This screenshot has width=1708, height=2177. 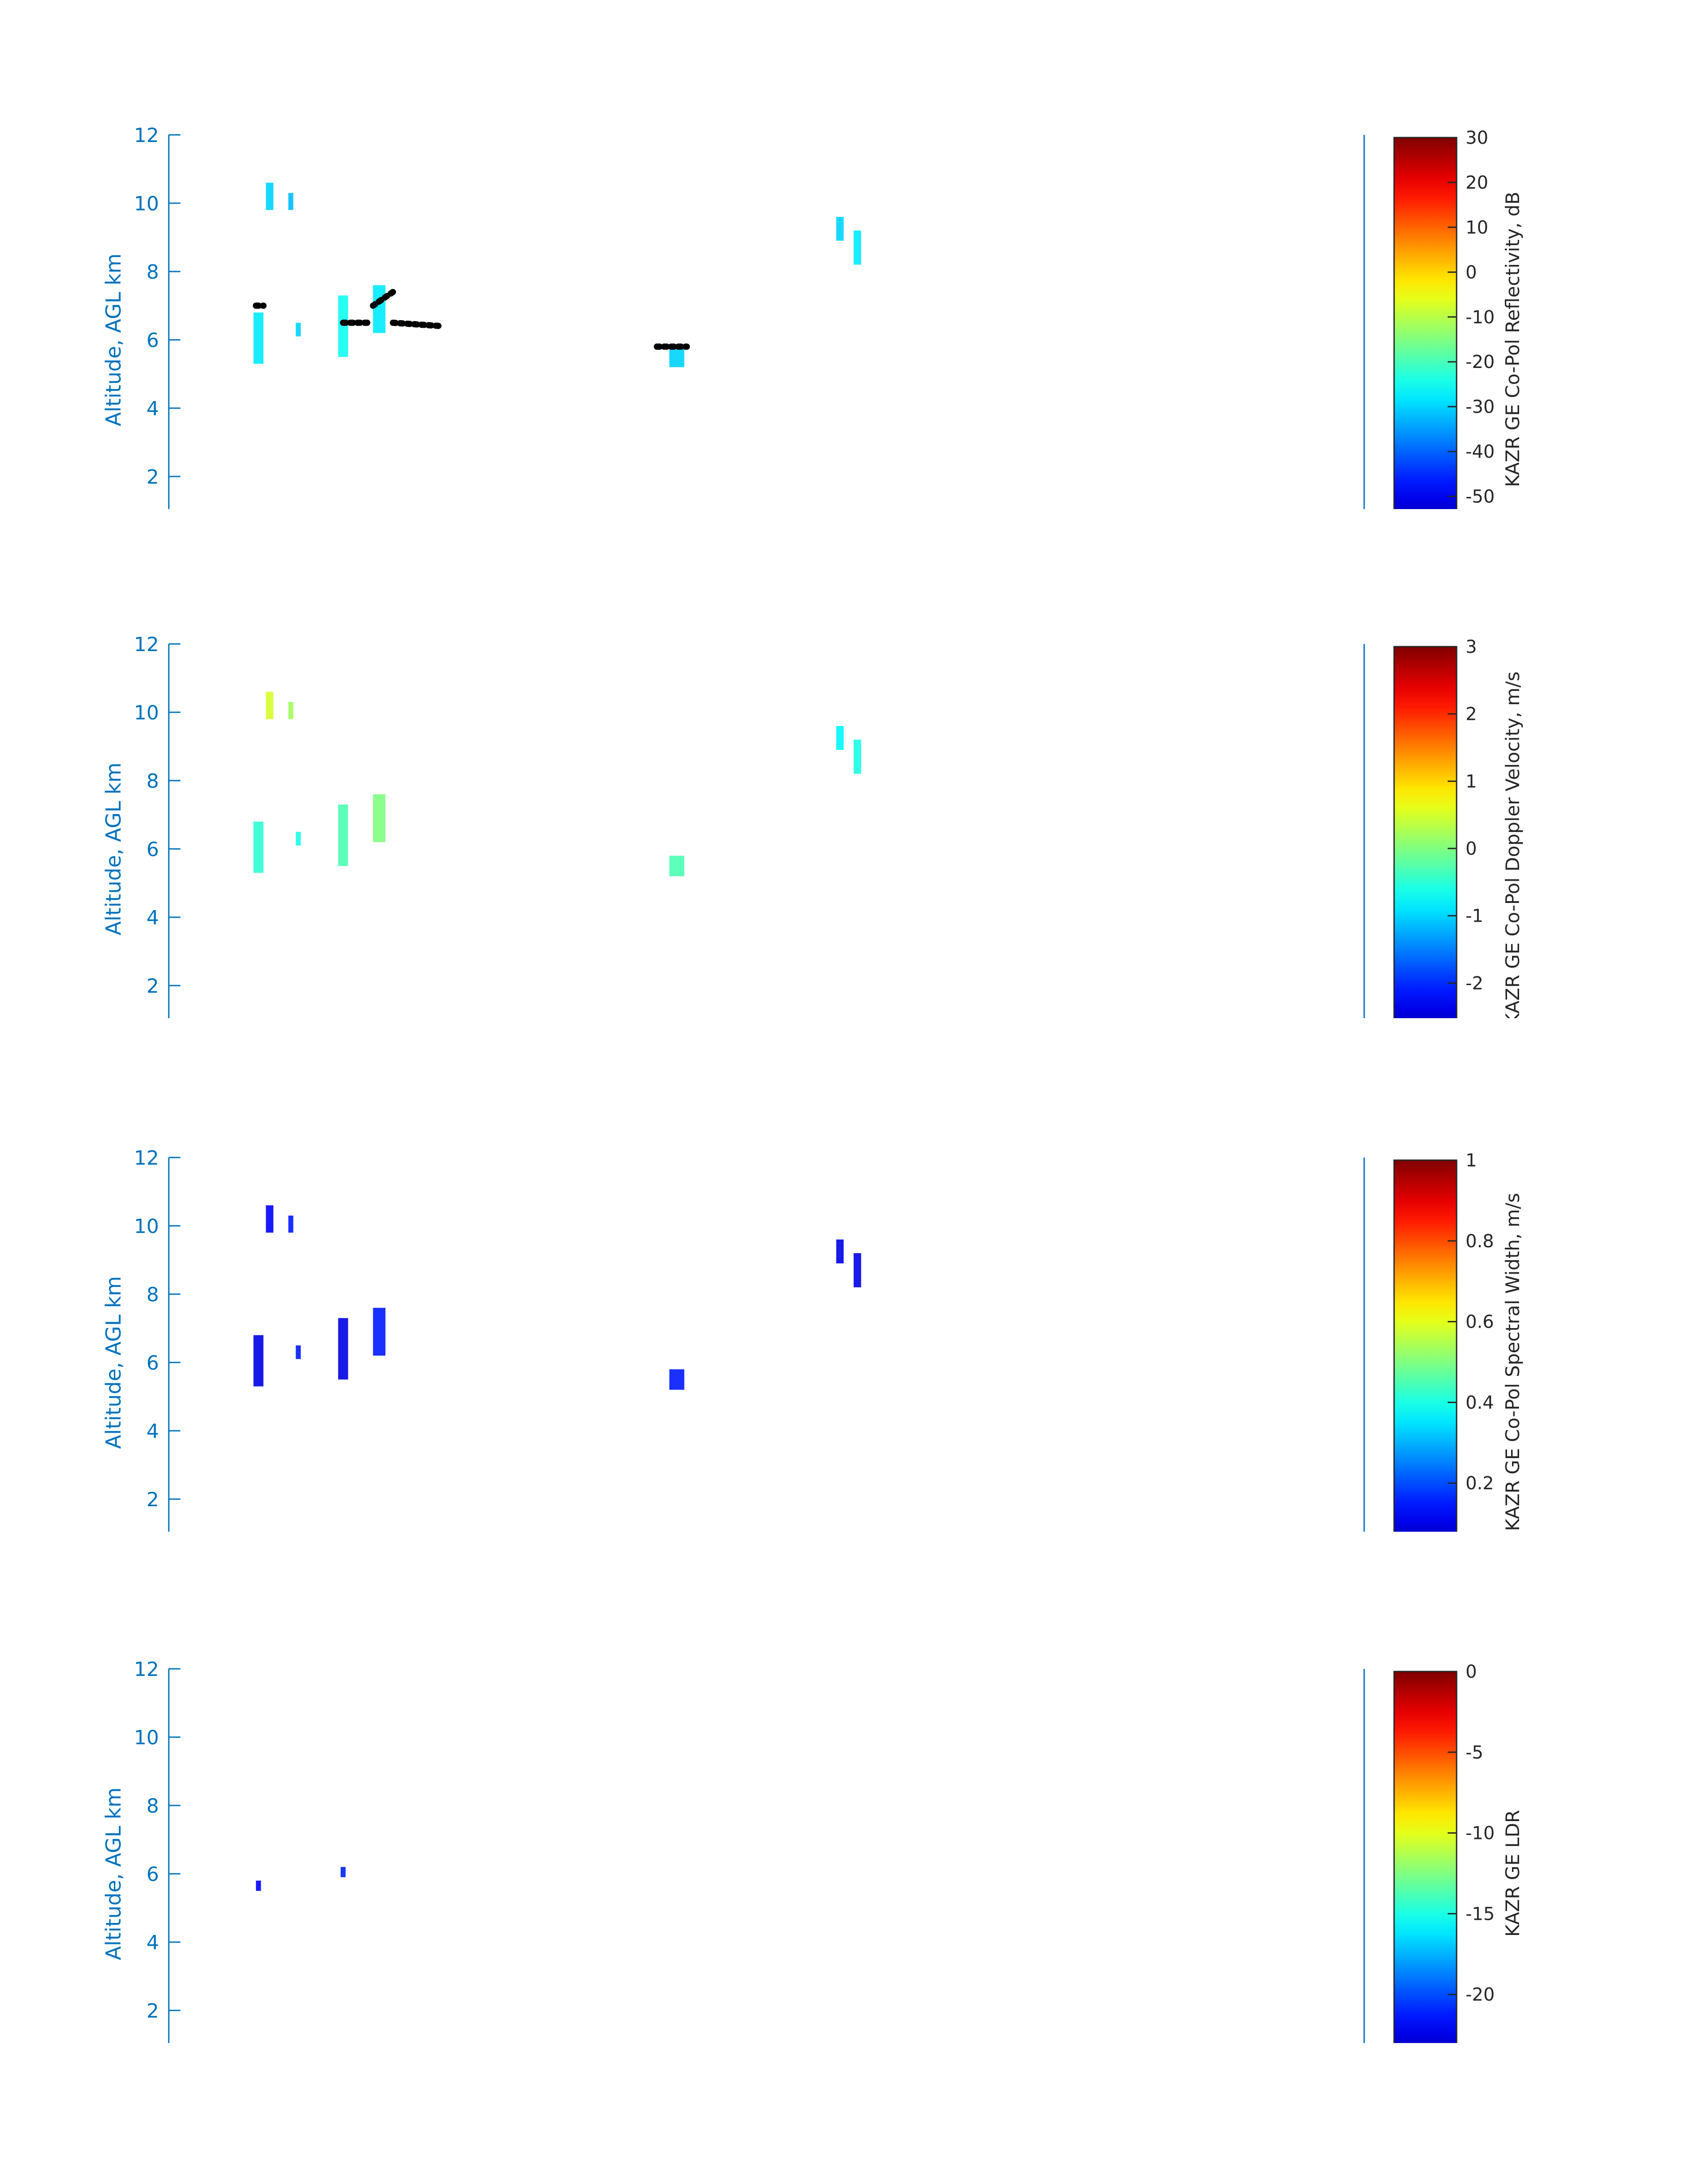 I want to click on colorbar-label: KAZR GE LDR, so click(x=1513, y=1873).